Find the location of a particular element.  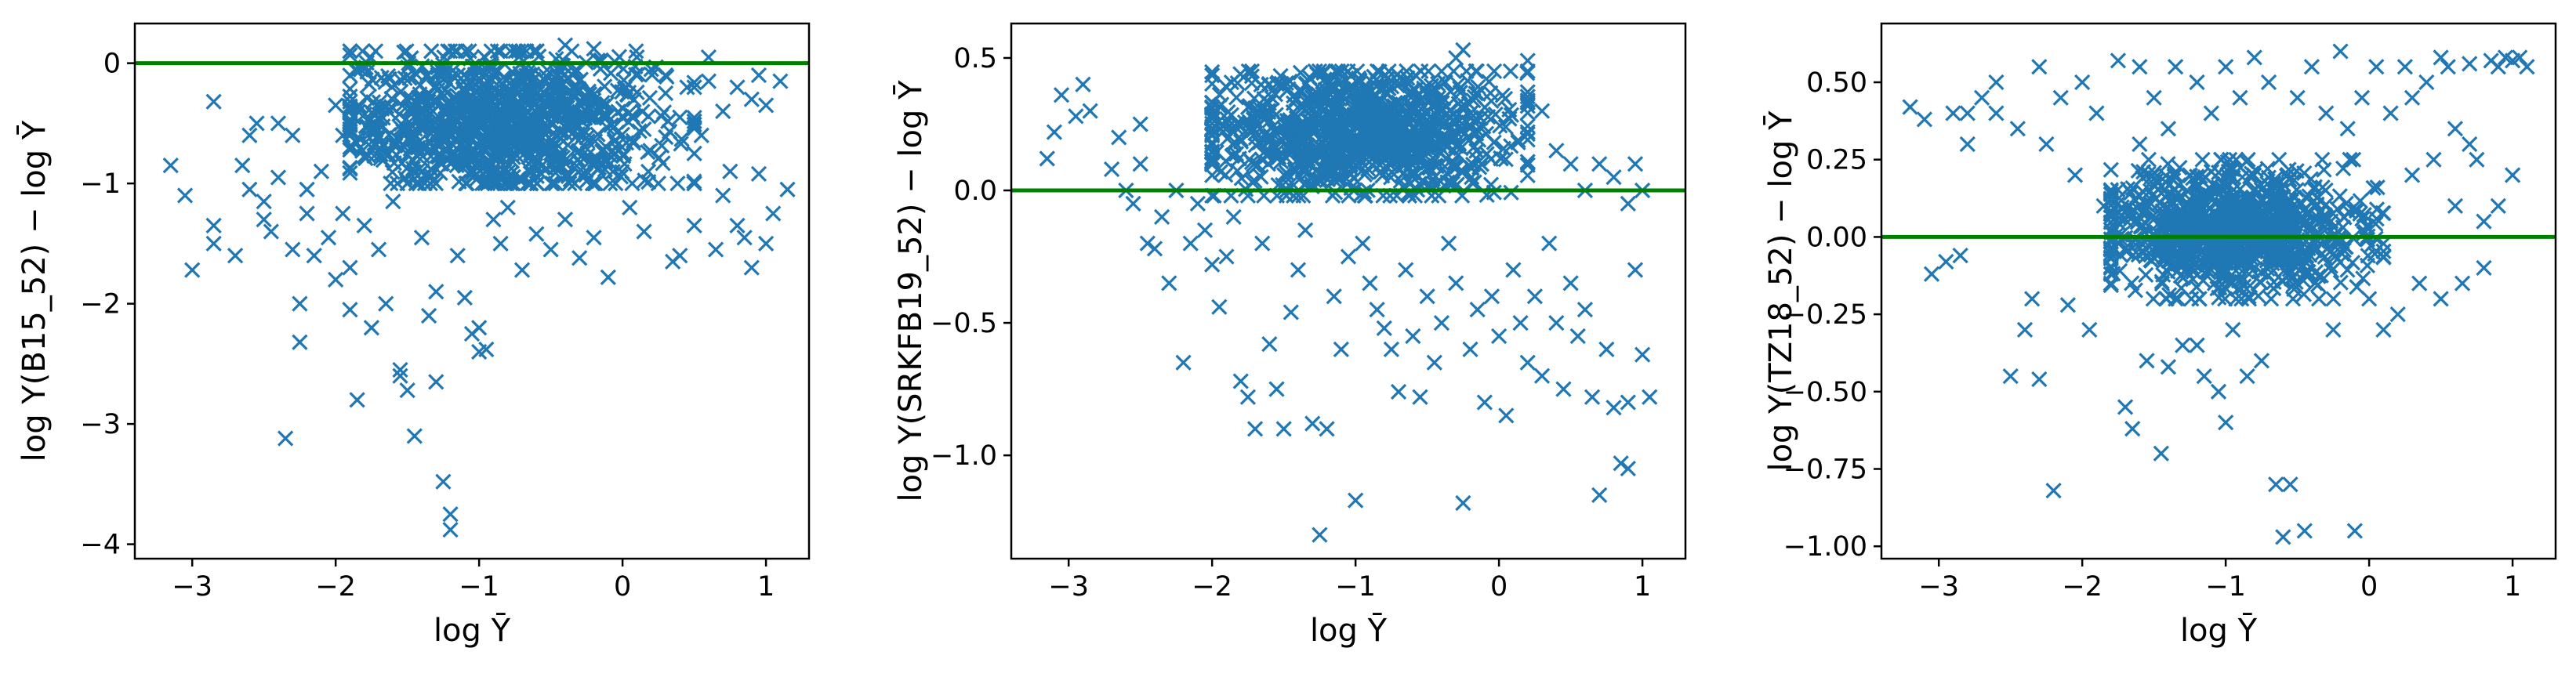

x-axis-label: log Ȳ is located at coordinates (1349, 631).